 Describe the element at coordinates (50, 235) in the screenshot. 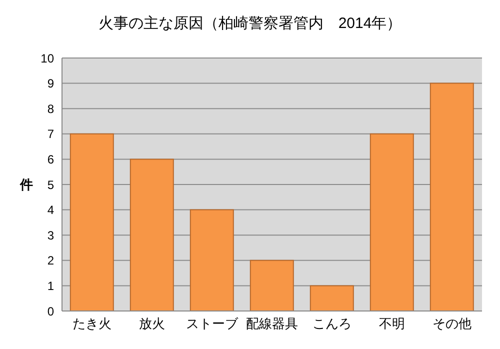

I see `y-tick-label: 3` at that location.